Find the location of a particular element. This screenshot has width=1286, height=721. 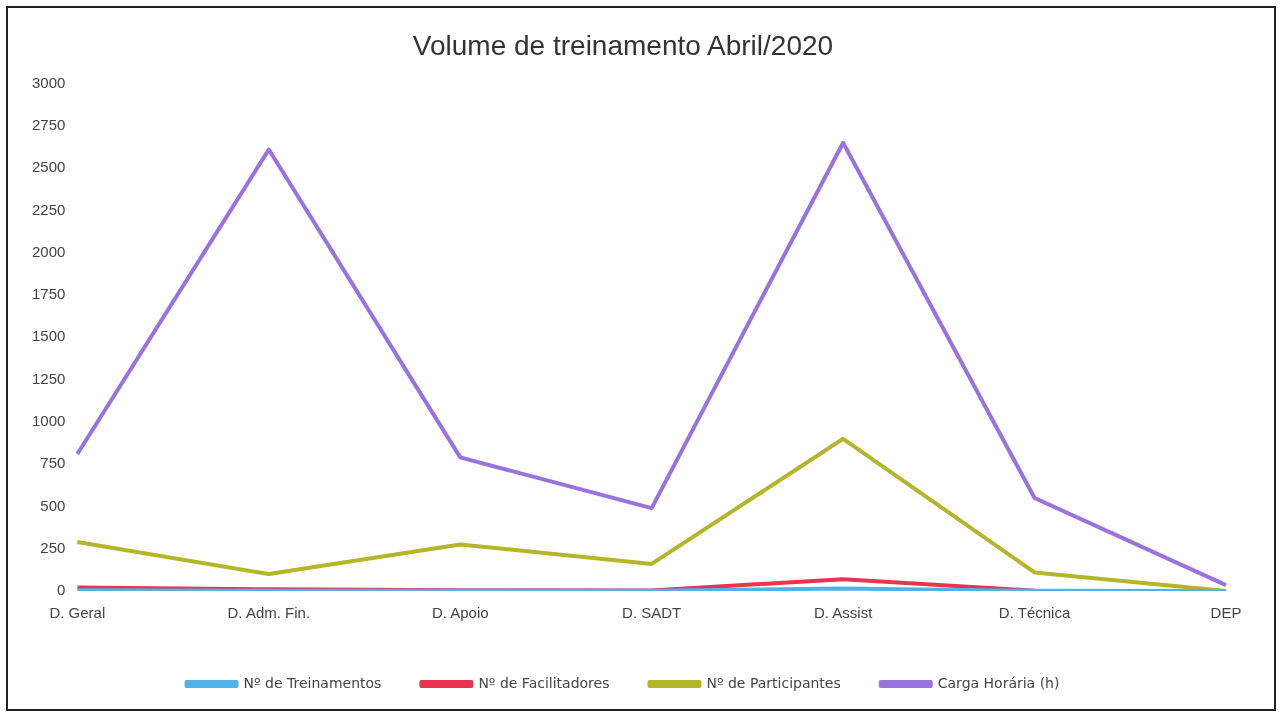

y-tick-label: 2000 is located at coordinates (48, 251).